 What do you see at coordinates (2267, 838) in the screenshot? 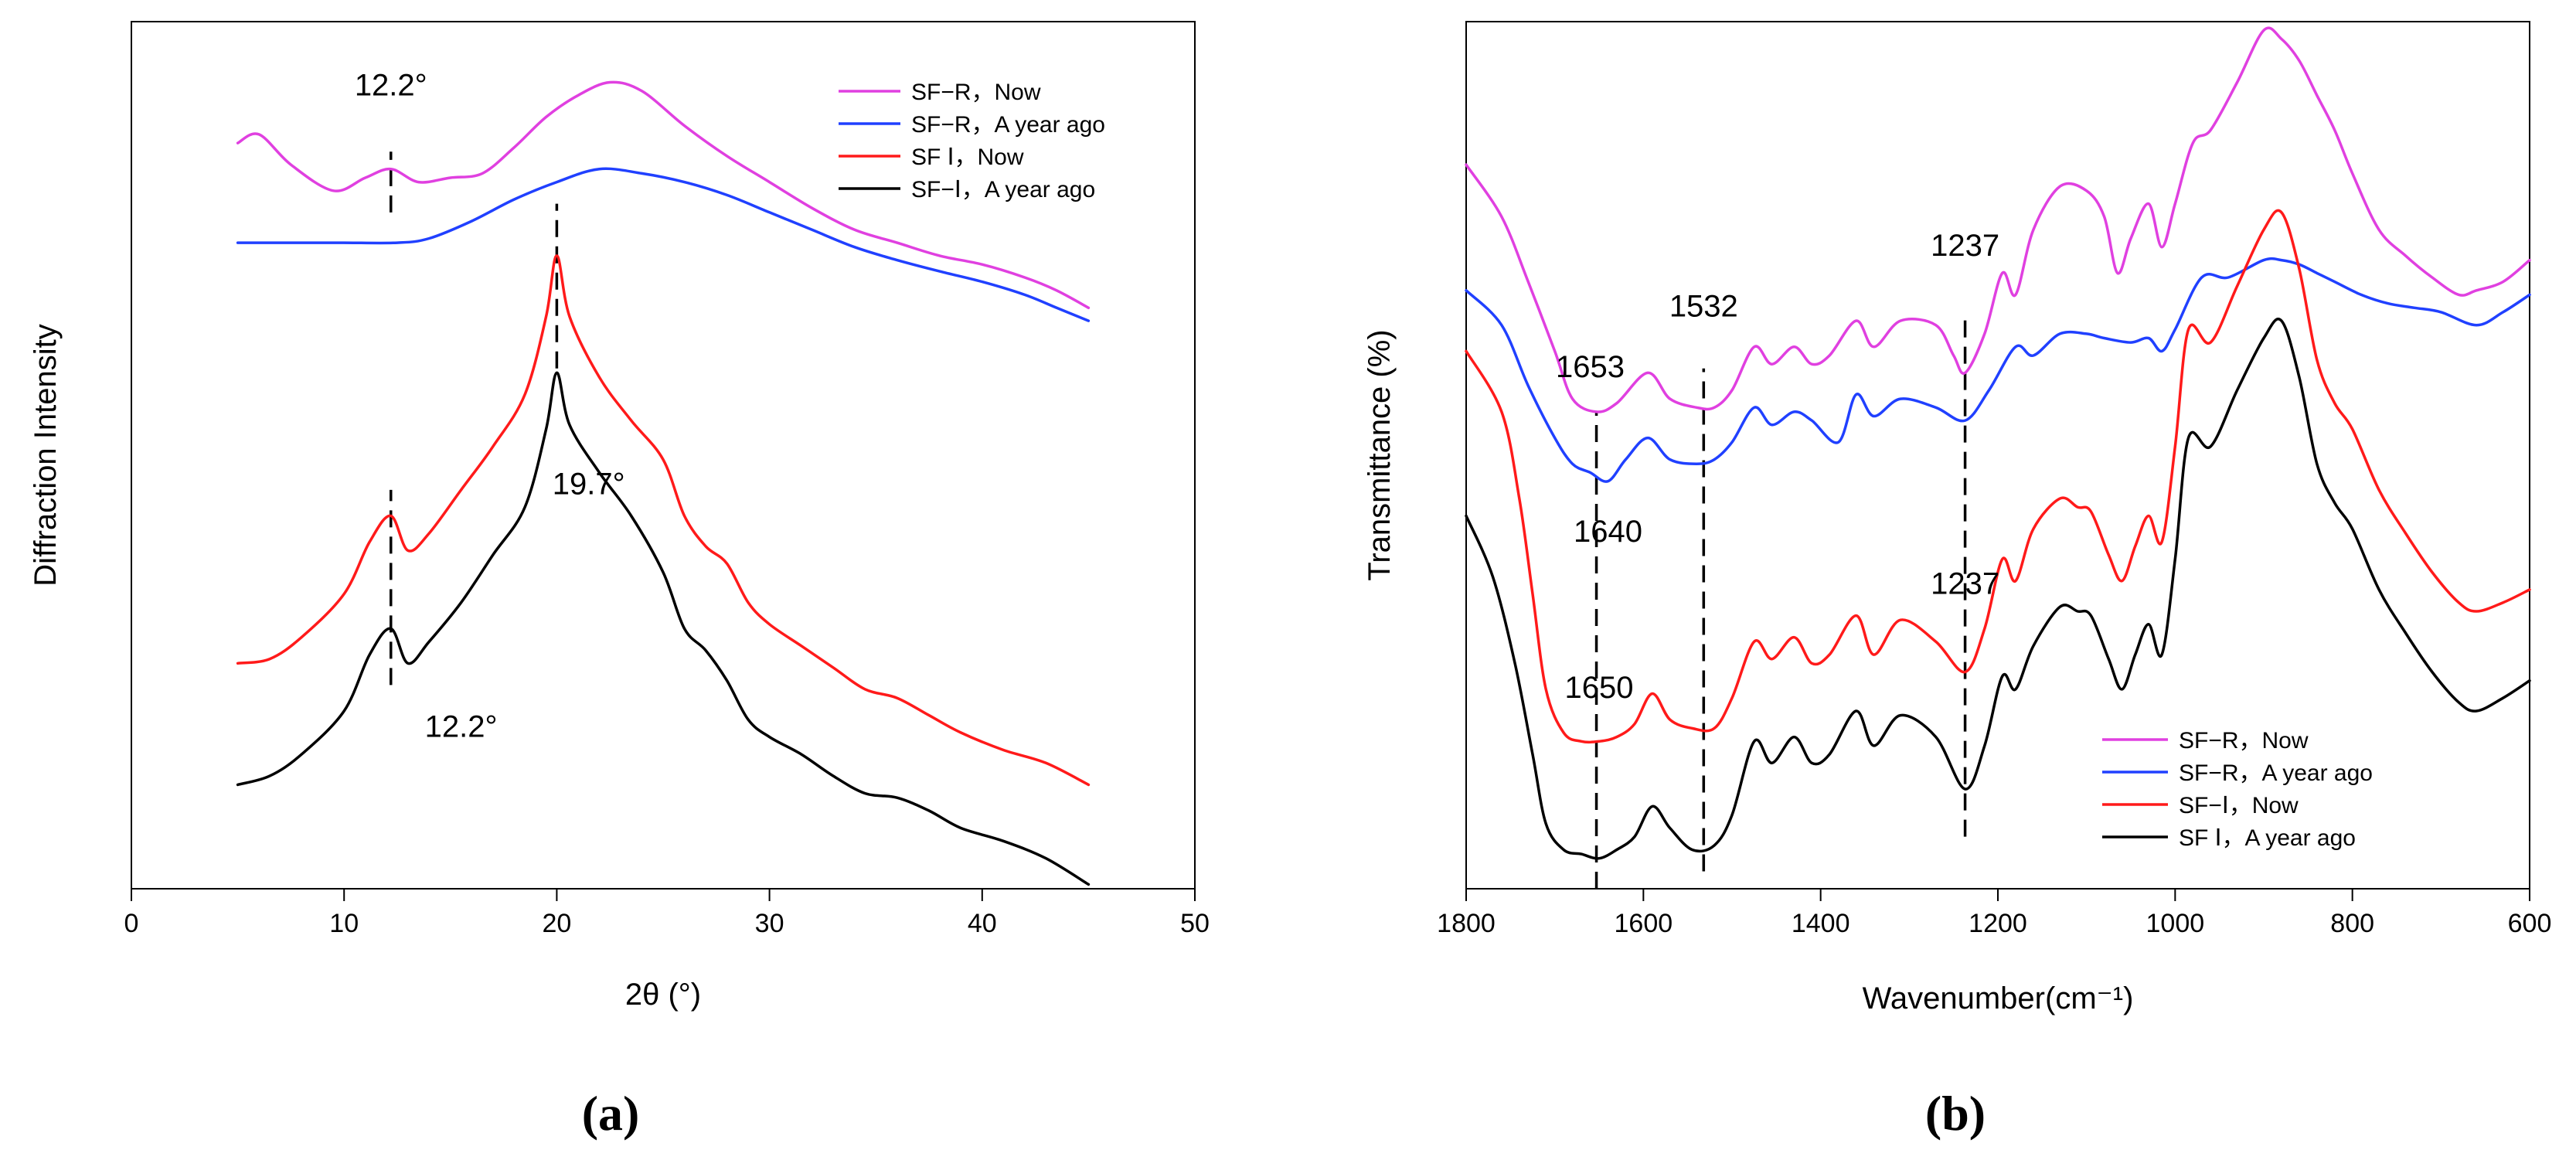
I see `legend-label-4: SF Ⅰ，A year ago` at bounding box center [2267, 838].